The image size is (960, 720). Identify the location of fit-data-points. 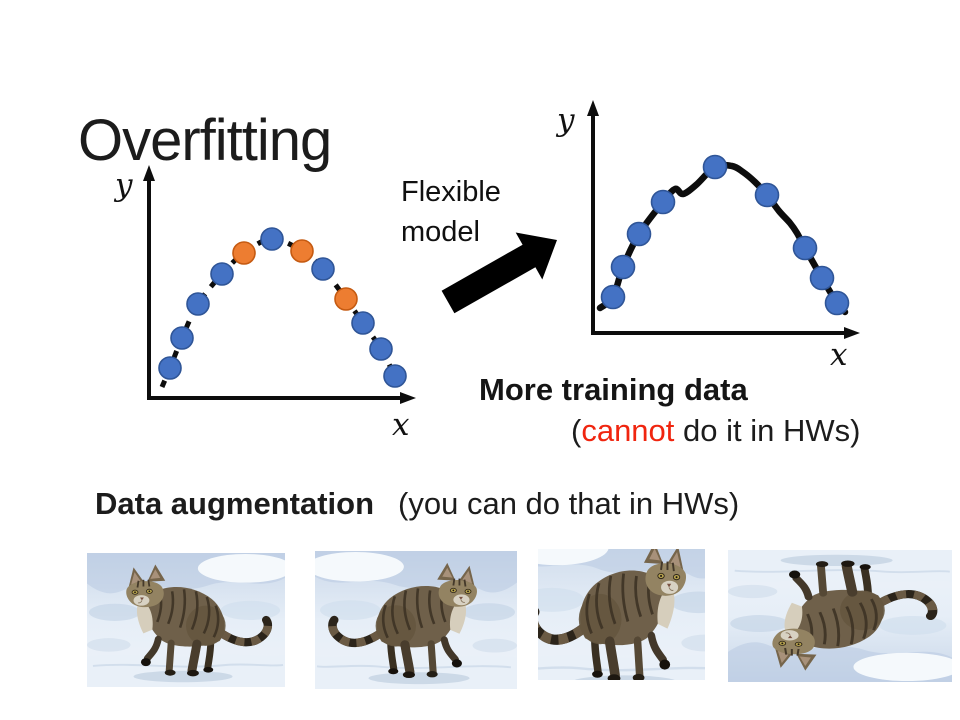
(725, 235).